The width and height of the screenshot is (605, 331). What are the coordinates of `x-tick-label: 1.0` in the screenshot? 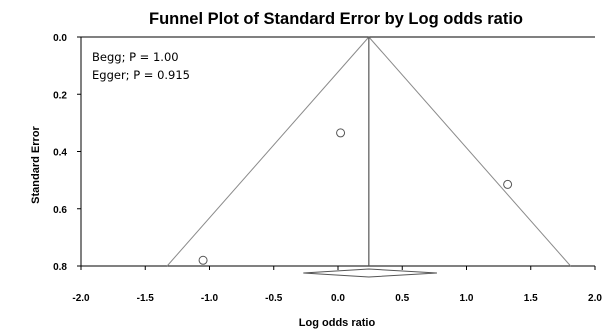 It's located at (467, 298).